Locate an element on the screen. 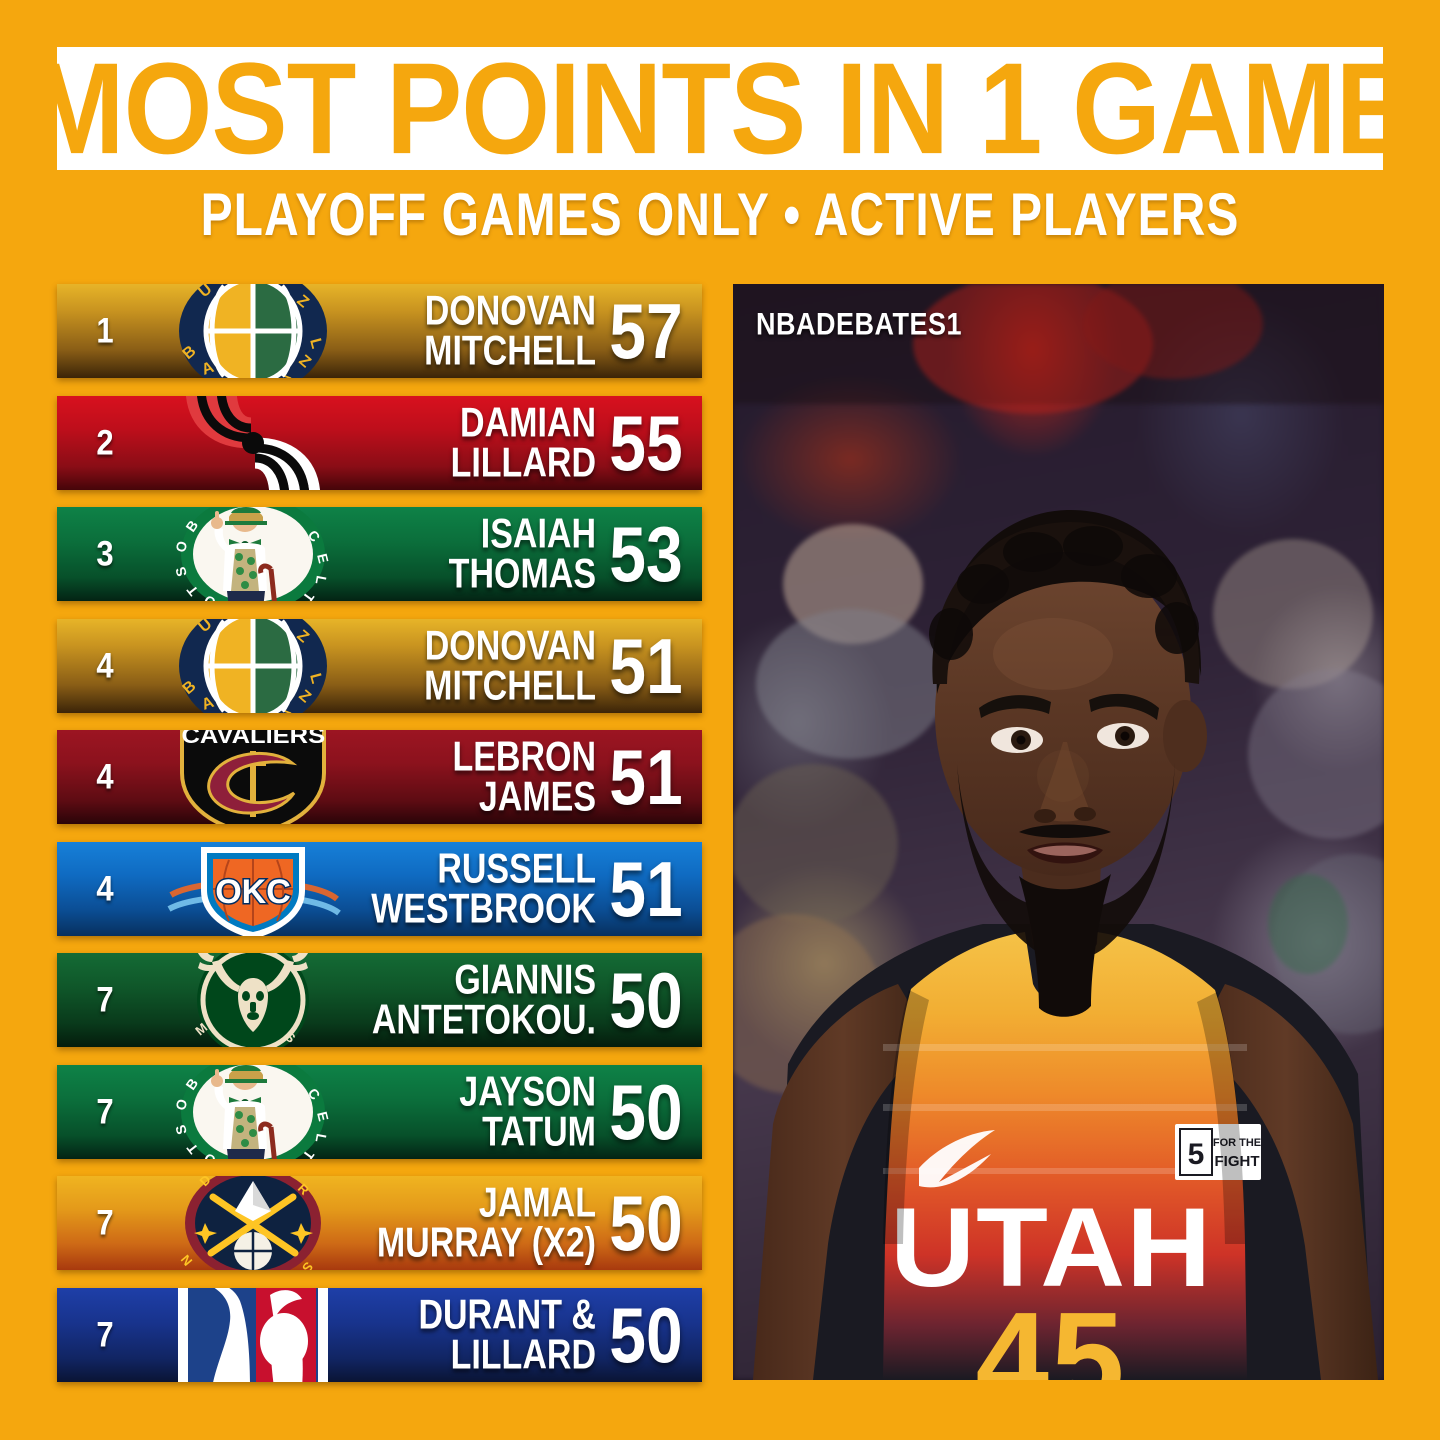  svg-text: 5 is located at coordinates (1196, 1154).